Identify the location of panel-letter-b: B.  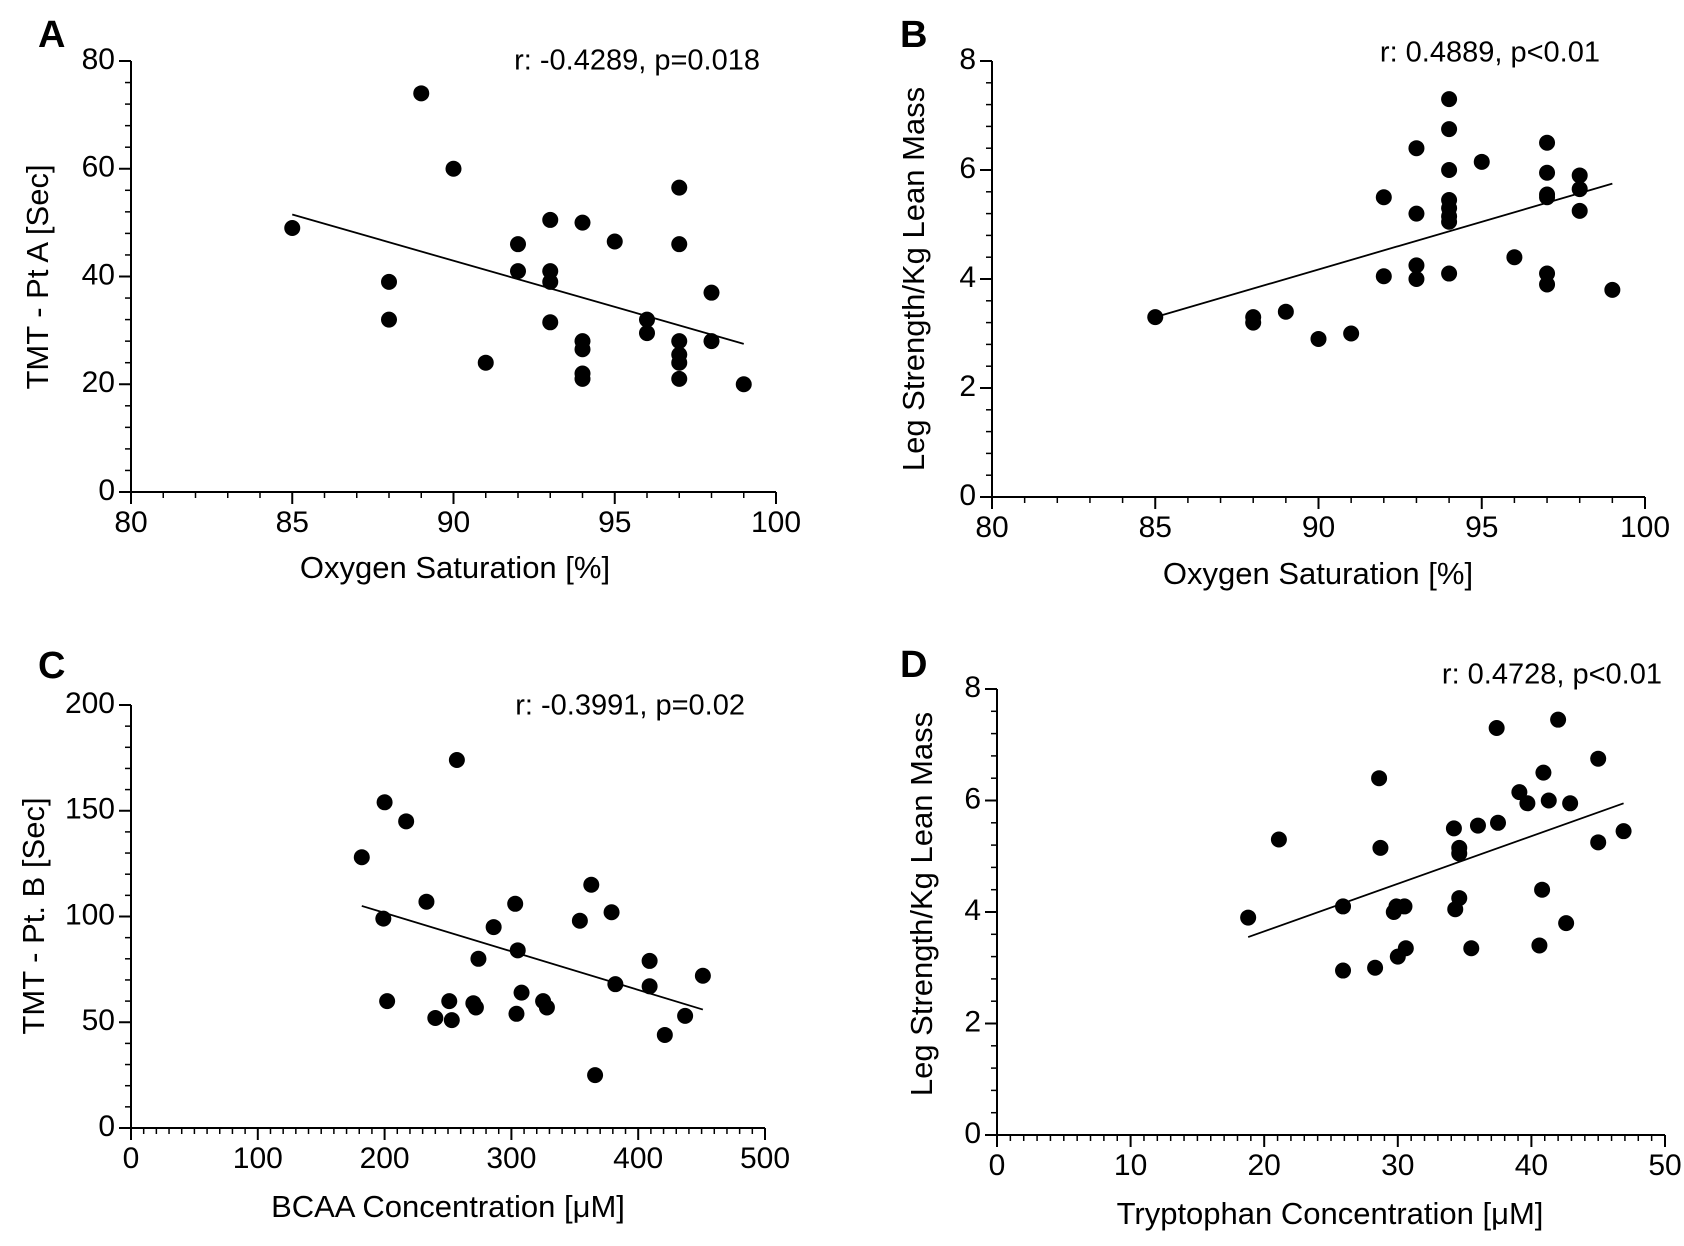
(913, 35).